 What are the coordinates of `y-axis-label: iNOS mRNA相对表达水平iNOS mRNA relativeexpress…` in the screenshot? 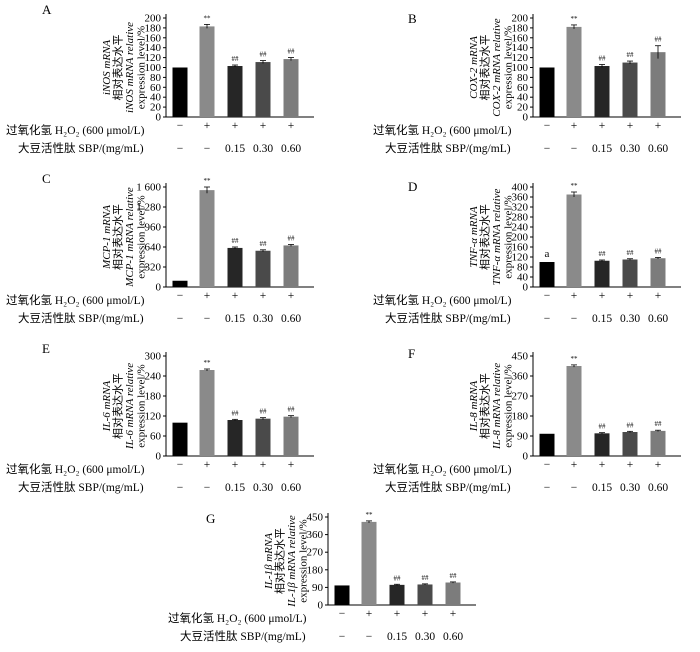 It's located at (124, 67).